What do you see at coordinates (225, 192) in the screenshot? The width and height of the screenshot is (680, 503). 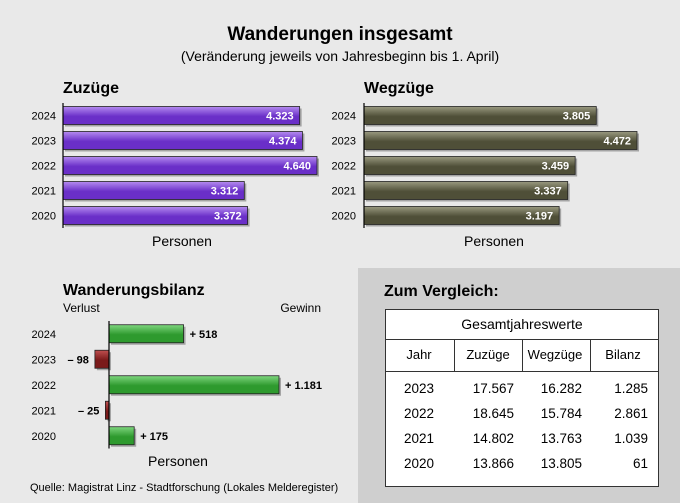 I see `arrivals-value-label: 3.312` at bounding box center [225, 192].